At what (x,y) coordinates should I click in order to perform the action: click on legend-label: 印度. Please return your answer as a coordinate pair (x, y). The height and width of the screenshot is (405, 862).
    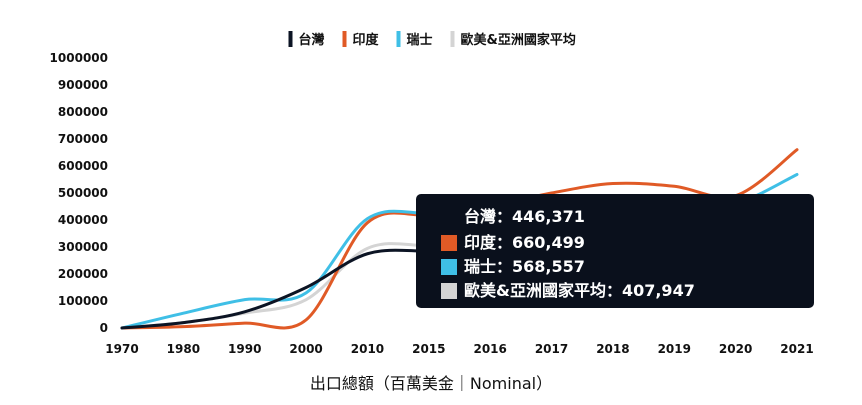
    Looking at the image, I should click on (366, 40).